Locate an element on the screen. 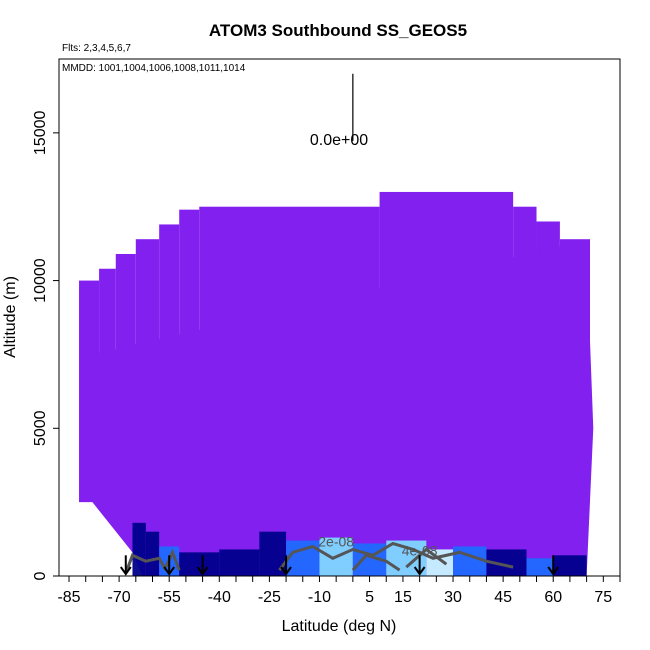  y-axis-label: Altitude (m) is located at coordinates (10, 317).